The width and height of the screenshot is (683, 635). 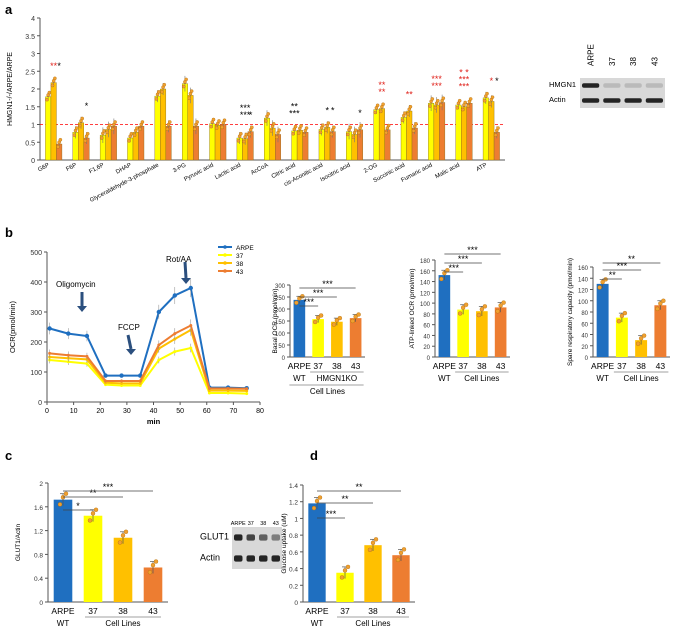 What do you see at coordinates (333, 111) in the screenshot?
I see `significance-star: *` at bounding box center [333, 111].